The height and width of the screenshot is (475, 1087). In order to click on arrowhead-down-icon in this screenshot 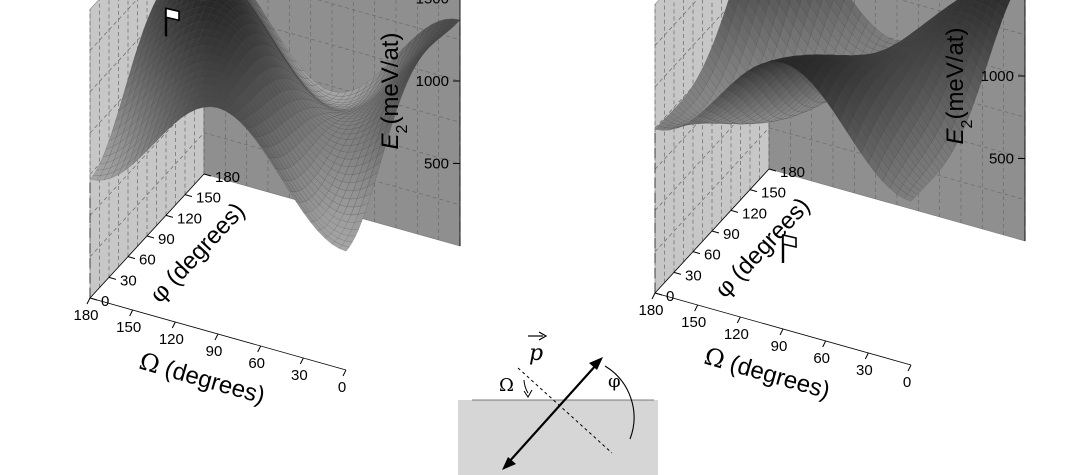, I will do `click(509, 463)`.